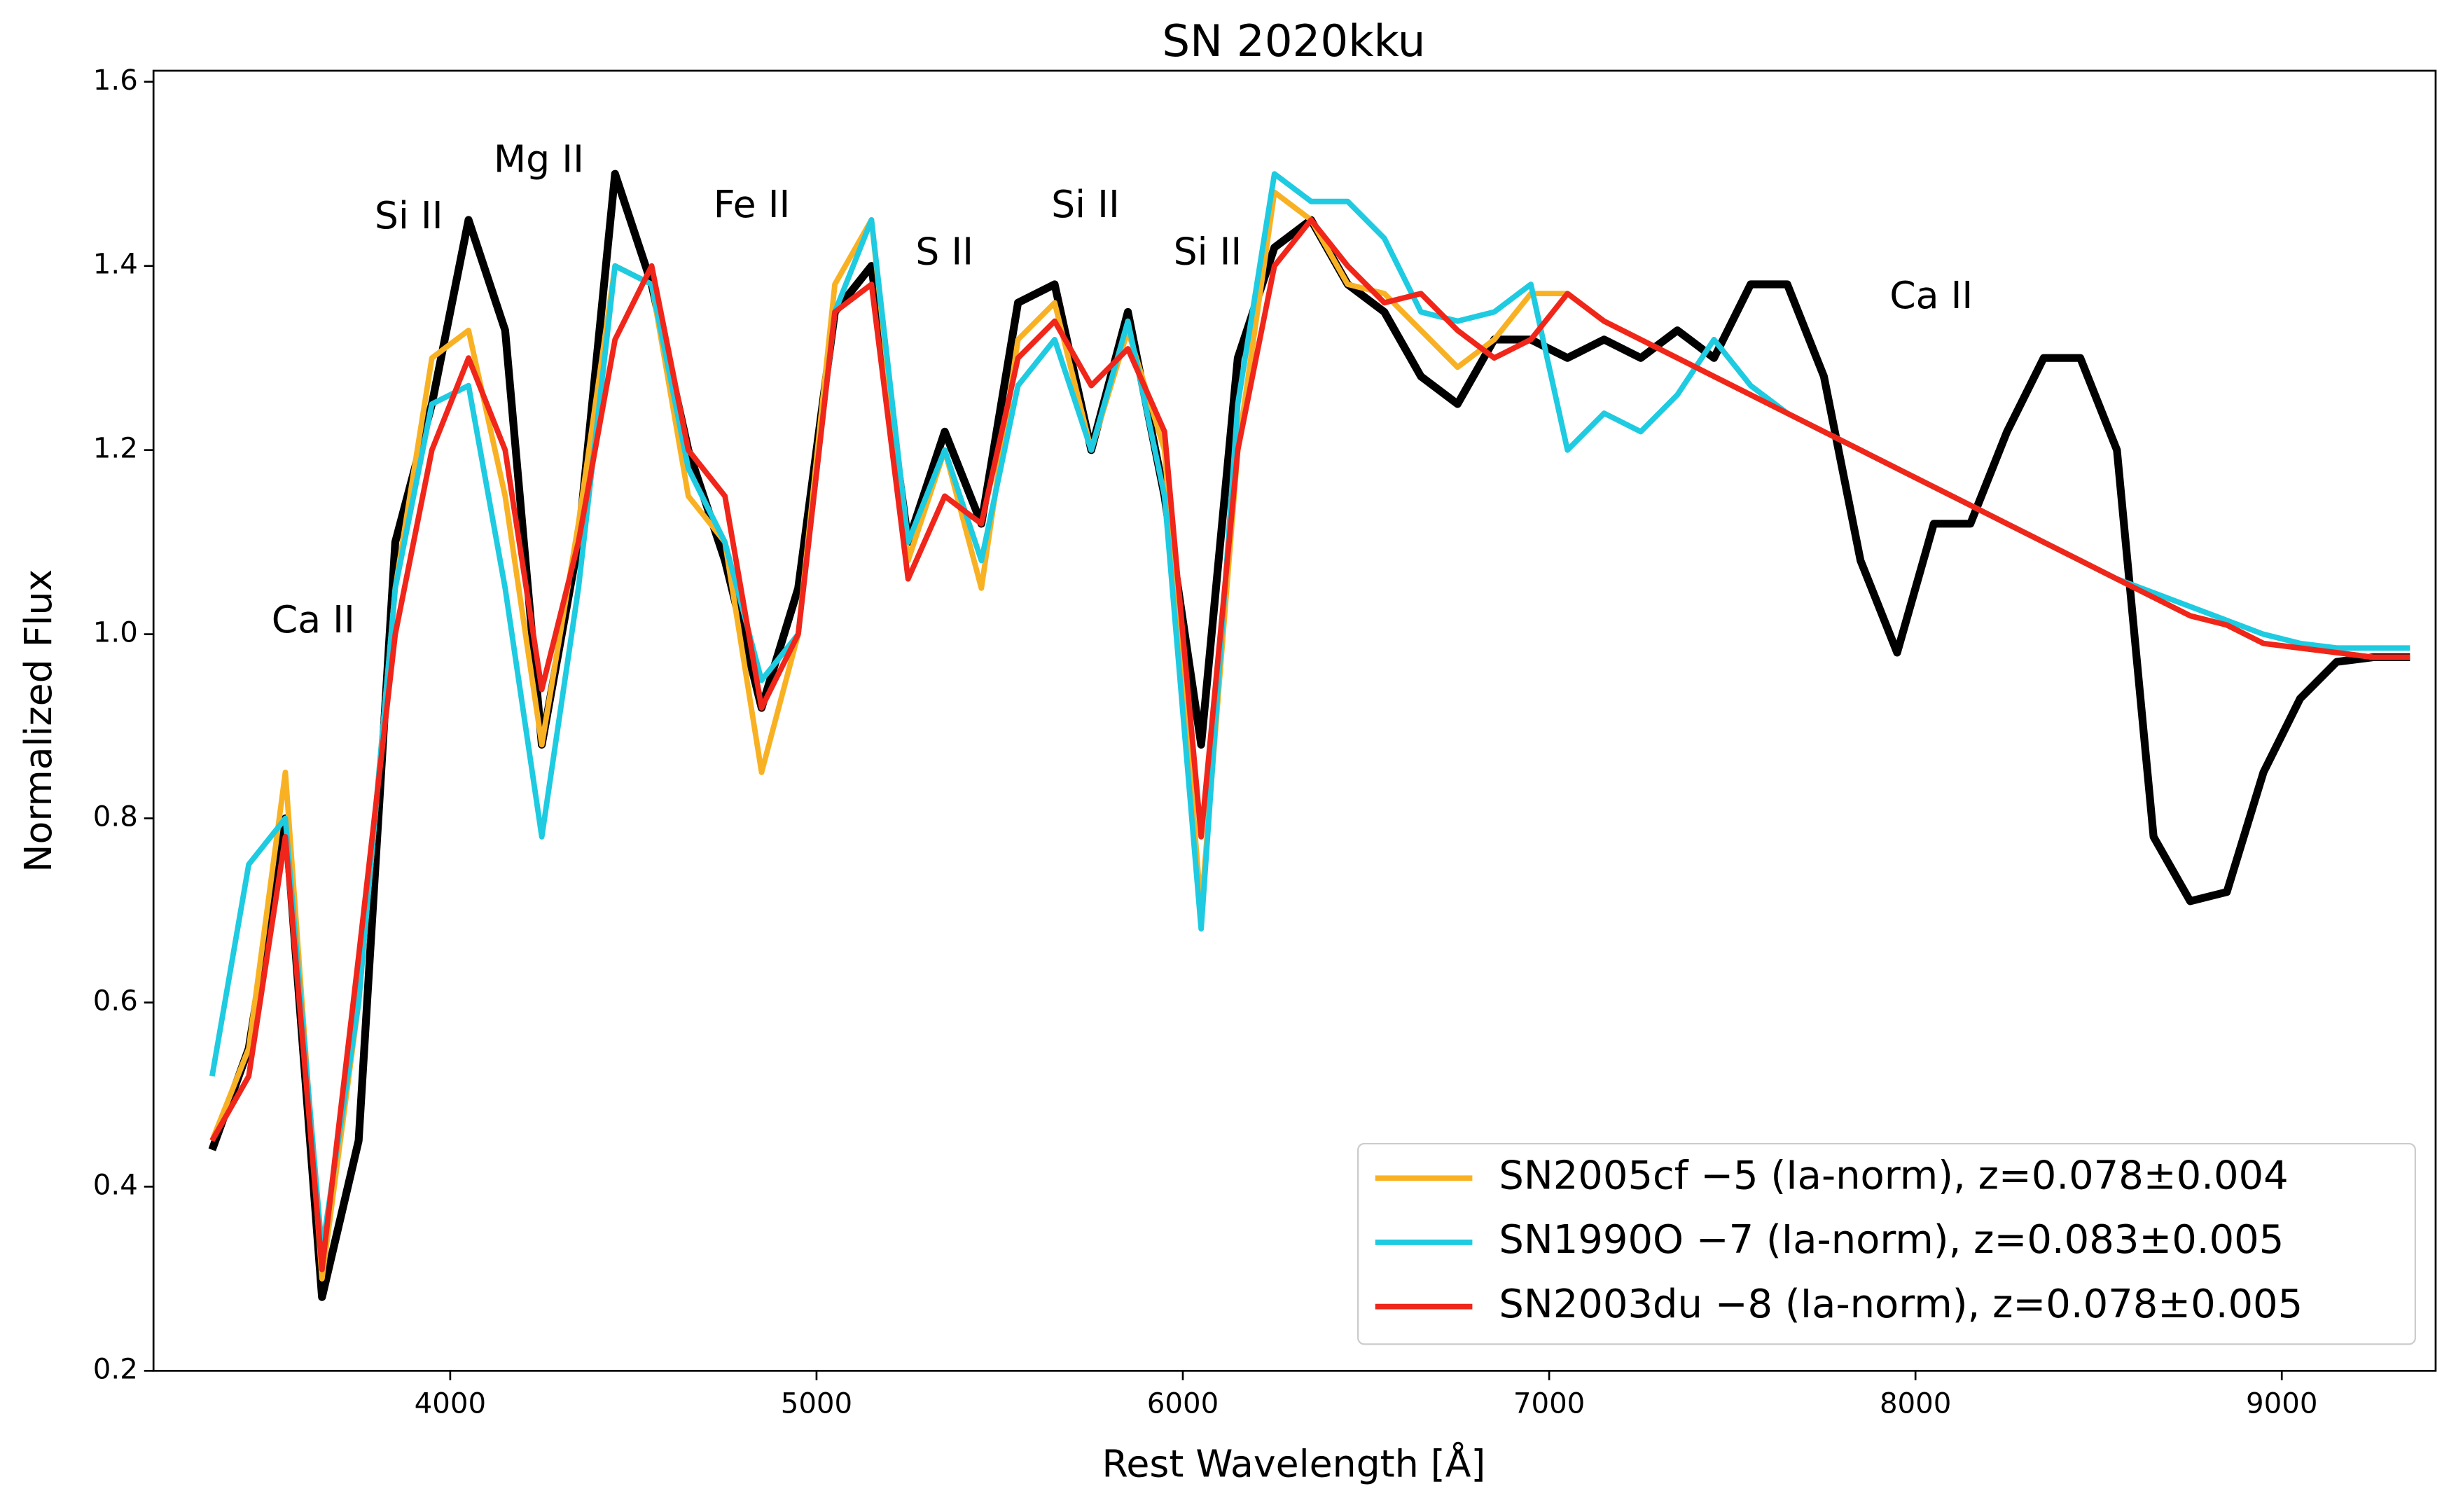 Image resolution: width=2456 pixels, height=1512 pixels. I want to click on legend-box, so click(1886, 1243).